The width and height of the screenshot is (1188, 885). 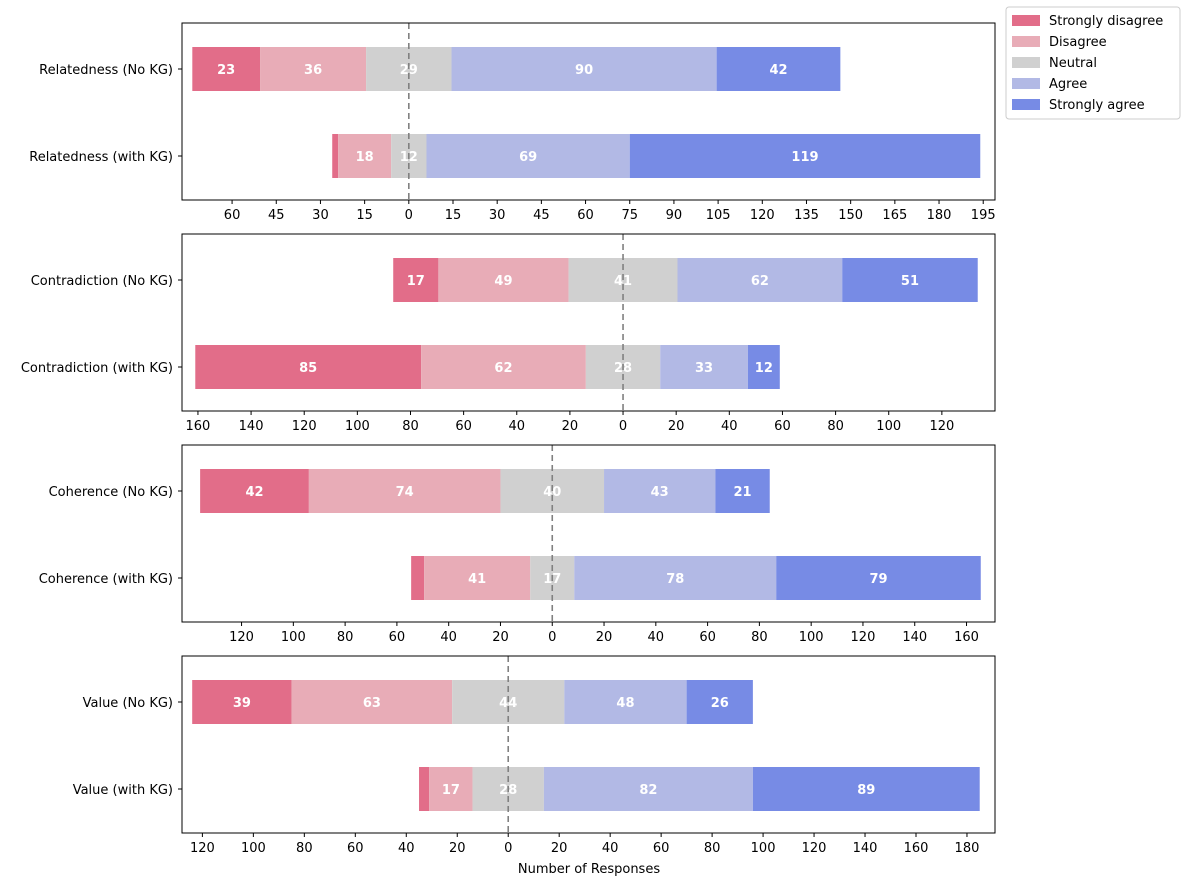 I want to click on x-tick-label: 80, so click(x=835, y=426).